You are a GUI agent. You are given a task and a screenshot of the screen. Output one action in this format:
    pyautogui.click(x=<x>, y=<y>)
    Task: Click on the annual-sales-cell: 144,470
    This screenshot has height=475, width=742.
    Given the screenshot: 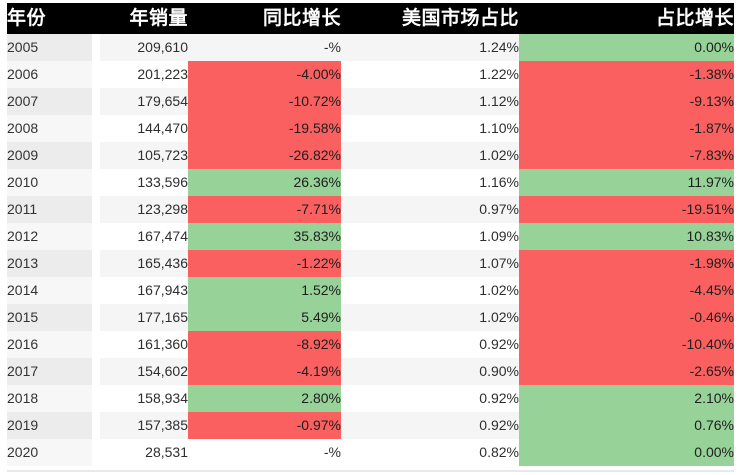 What is the action you would take?
    pyautogui.click(x=144, y=128)
    